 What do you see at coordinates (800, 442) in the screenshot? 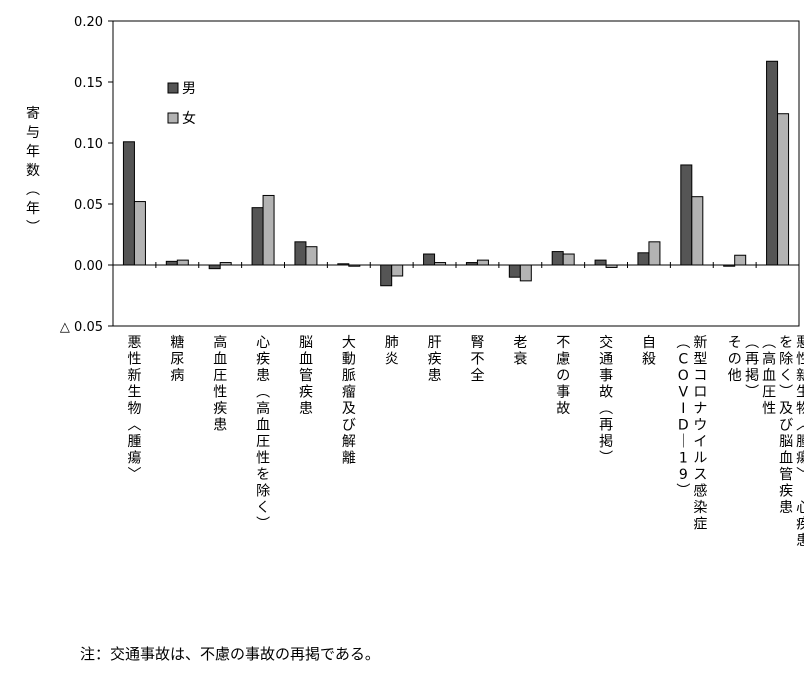
I see `svg-text: 悪性新生物︿腫瘍﹀︑心疾患` at bounding box center [800, 442].